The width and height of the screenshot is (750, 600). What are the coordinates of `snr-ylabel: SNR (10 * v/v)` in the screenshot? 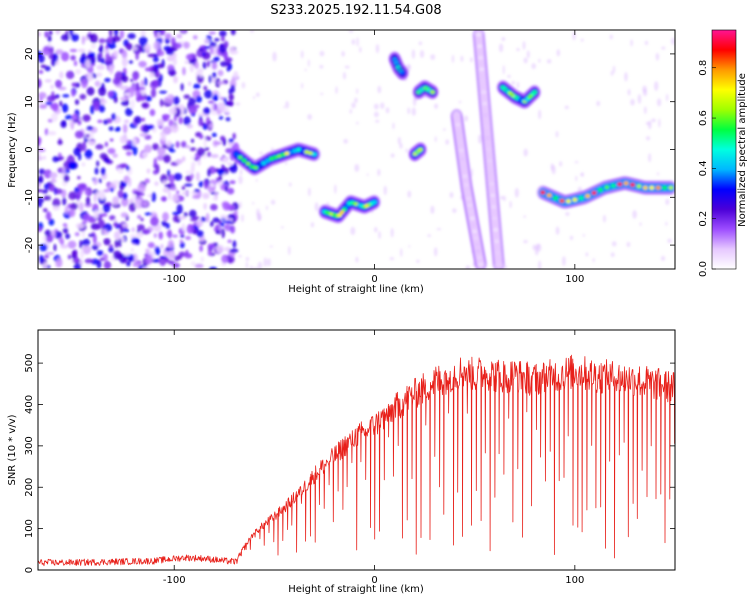 It's located at (12, 449).